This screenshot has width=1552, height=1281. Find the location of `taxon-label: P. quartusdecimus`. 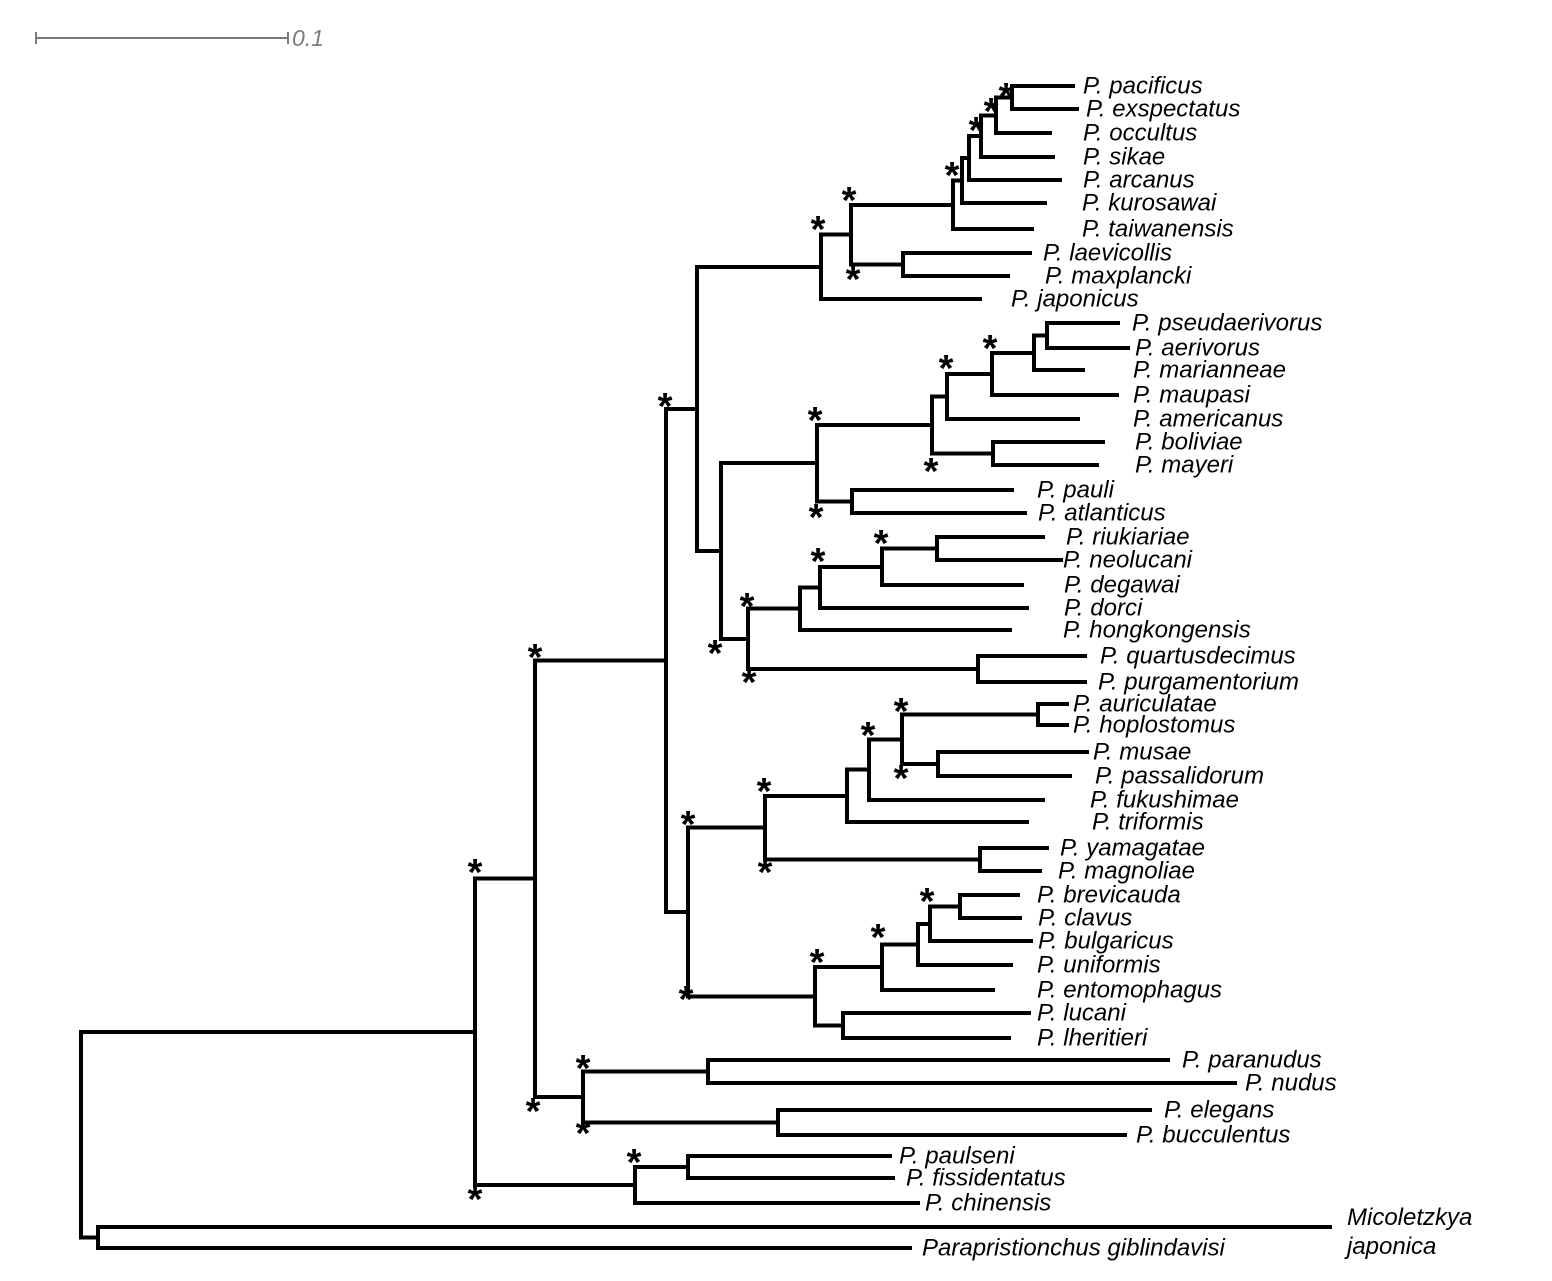

taxon-label: P. quartusdecimus is located at coordinates (1198, 656).